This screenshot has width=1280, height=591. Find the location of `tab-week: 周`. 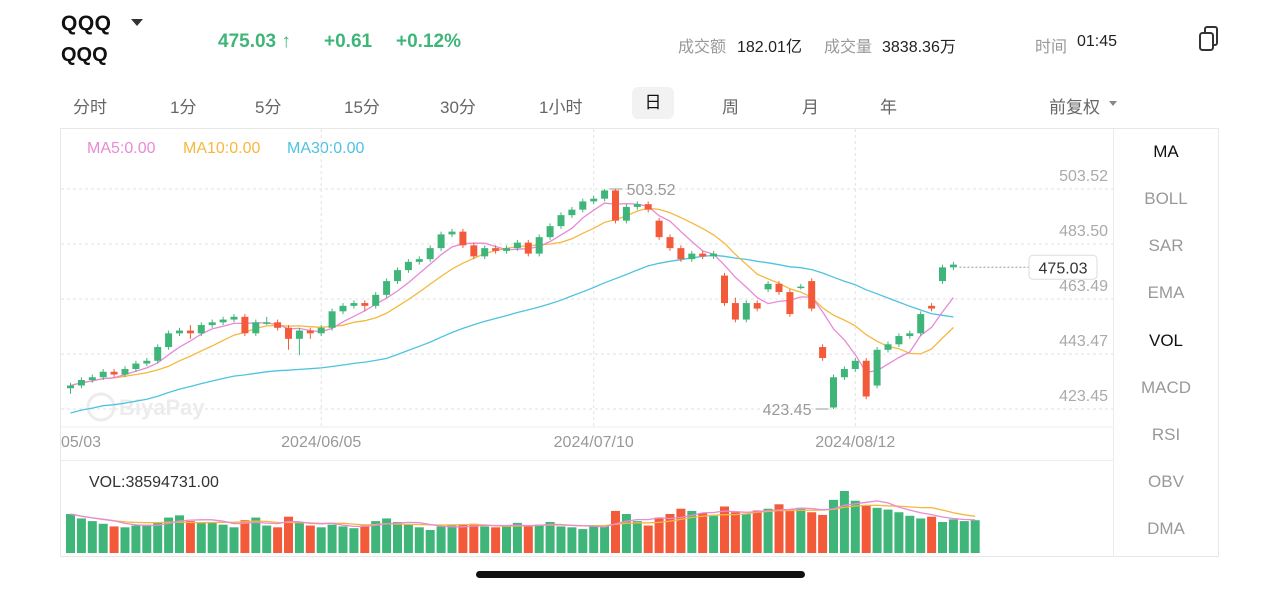

tab-week: 周 is located at coordinates (730, 107).